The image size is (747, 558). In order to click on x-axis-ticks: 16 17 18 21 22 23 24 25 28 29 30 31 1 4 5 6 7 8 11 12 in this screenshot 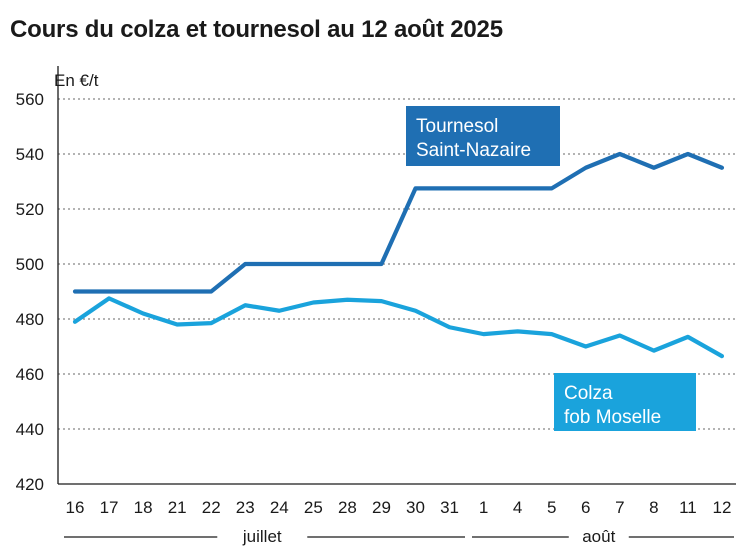, I will do `click(399, 507)`.